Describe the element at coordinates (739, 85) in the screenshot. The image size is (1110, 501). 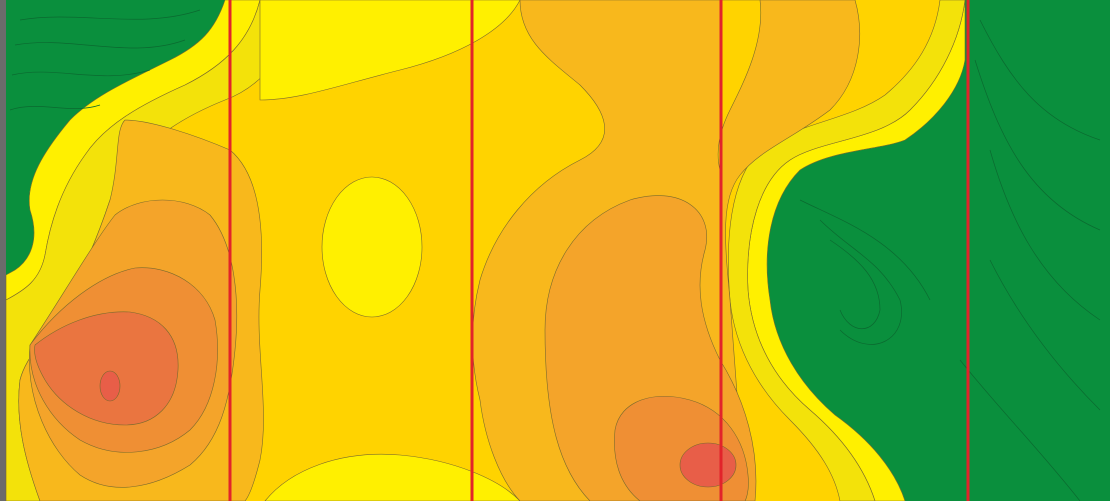
I see `gold-band-top-center` at that location.